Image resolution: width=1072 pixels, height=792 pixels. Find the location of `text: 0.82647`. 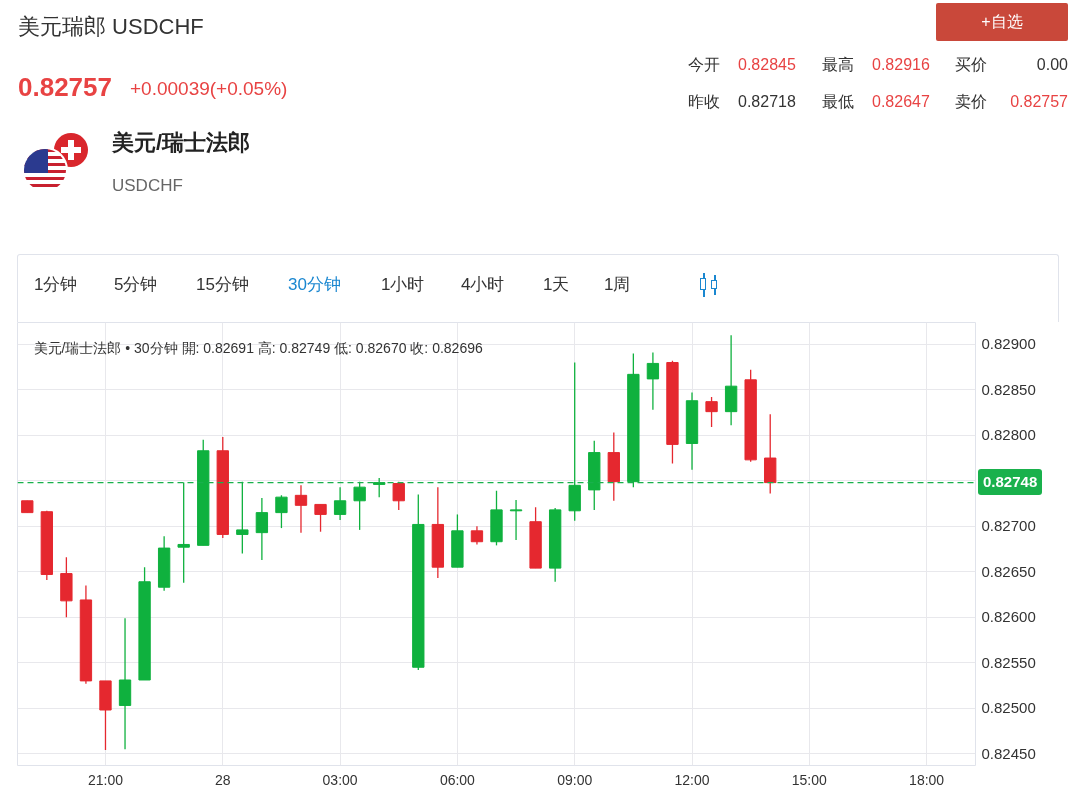

text: 0.82647 is located at coordinates (901, 102).